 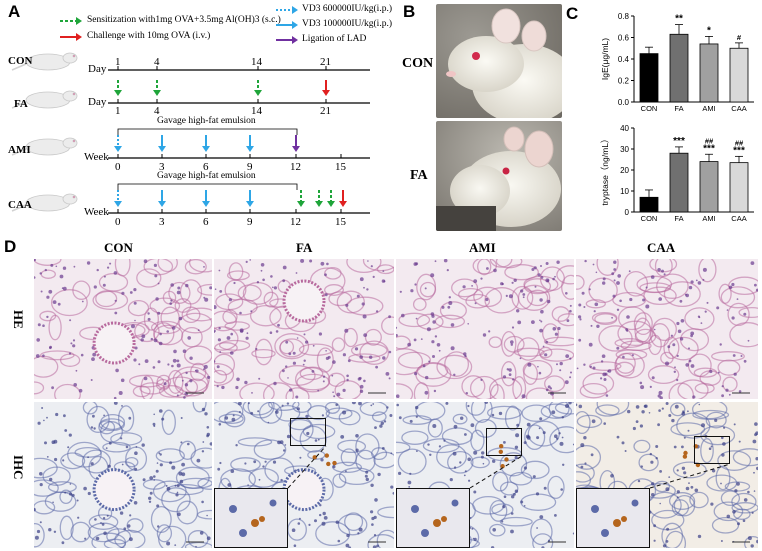 I want to click on timeline-label-fa: FA, so click(x=21, y=104).